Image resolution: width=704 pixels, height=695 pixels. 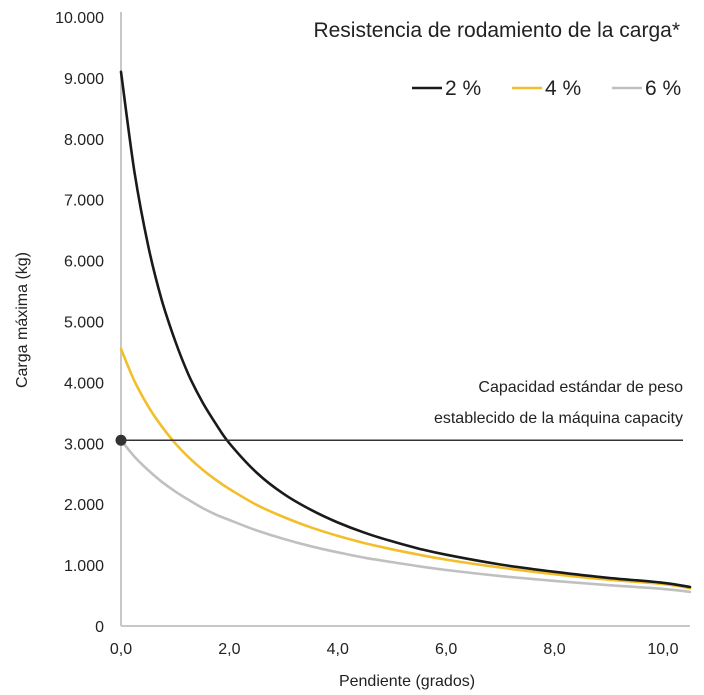 What do you see at coordinates (84, 262) in the screenshot?
I see `y-tick-label: 6.000` at bounding box center [84, 262].